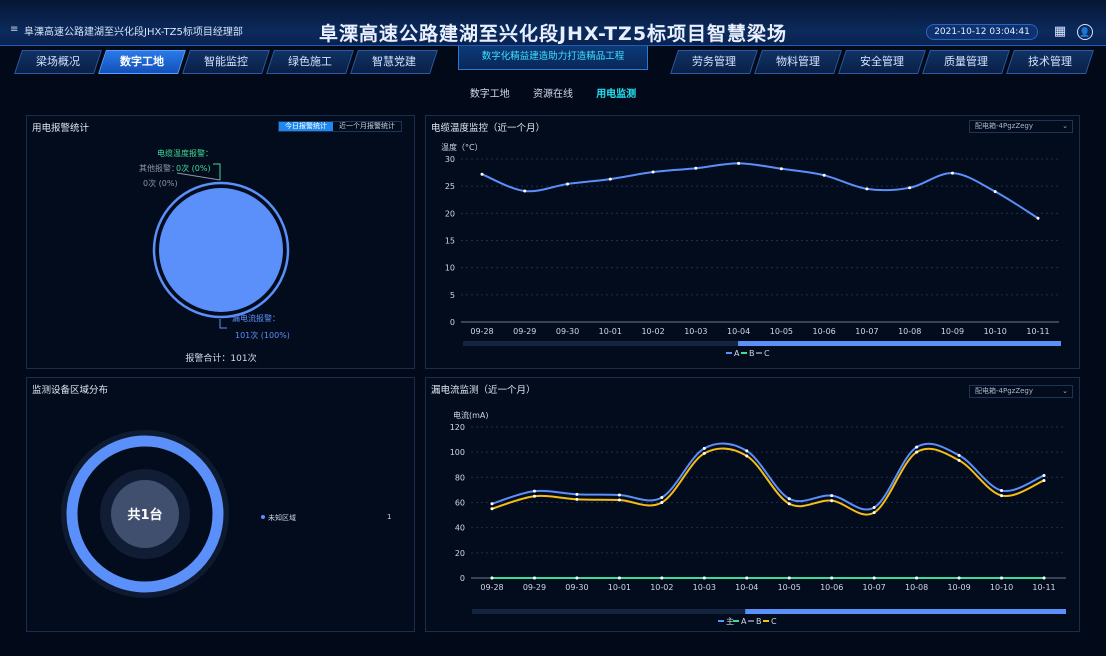 Image resolution: width=1106 pixels, height=656 pixels. What do you see at coordinates (882, 62) in the screenshot?
I see `nav-tab: 安全管理` at bounding box center [882, 62].